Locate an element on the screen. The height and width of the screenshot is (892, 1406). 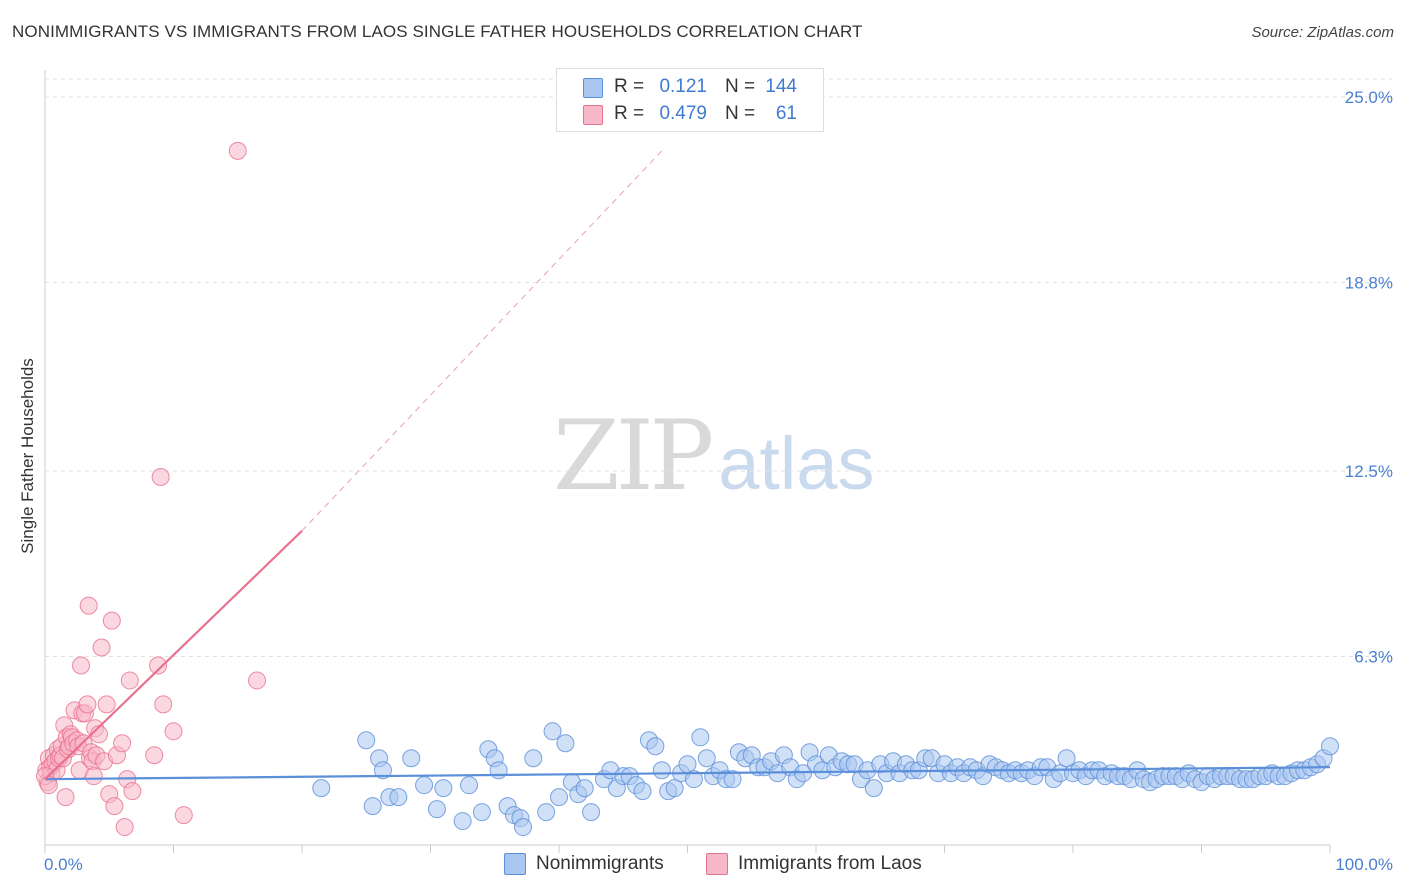
y-tick-label: 12.5% is located at coordinates (1369, 471).